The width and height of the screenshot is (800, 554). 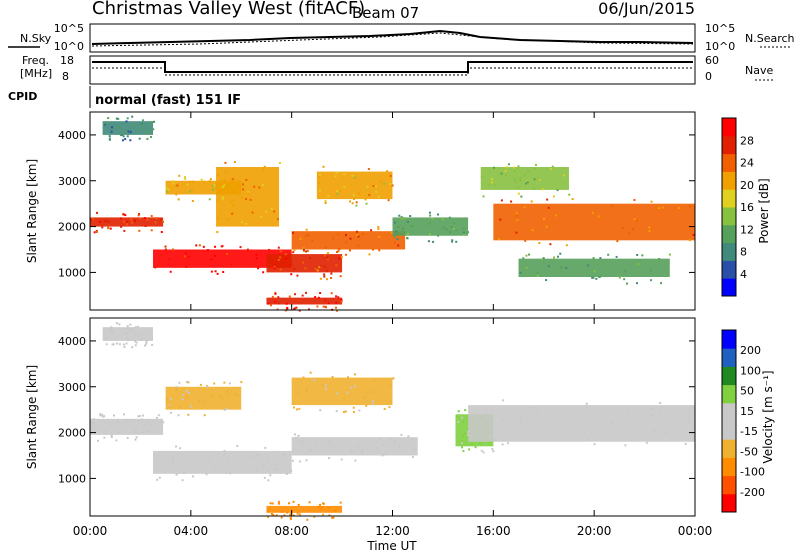 What do you see at coordinates (747, 163) in the screenshot?
I see `colorbar-tick-label: 24` at bounding box center [747, 163].